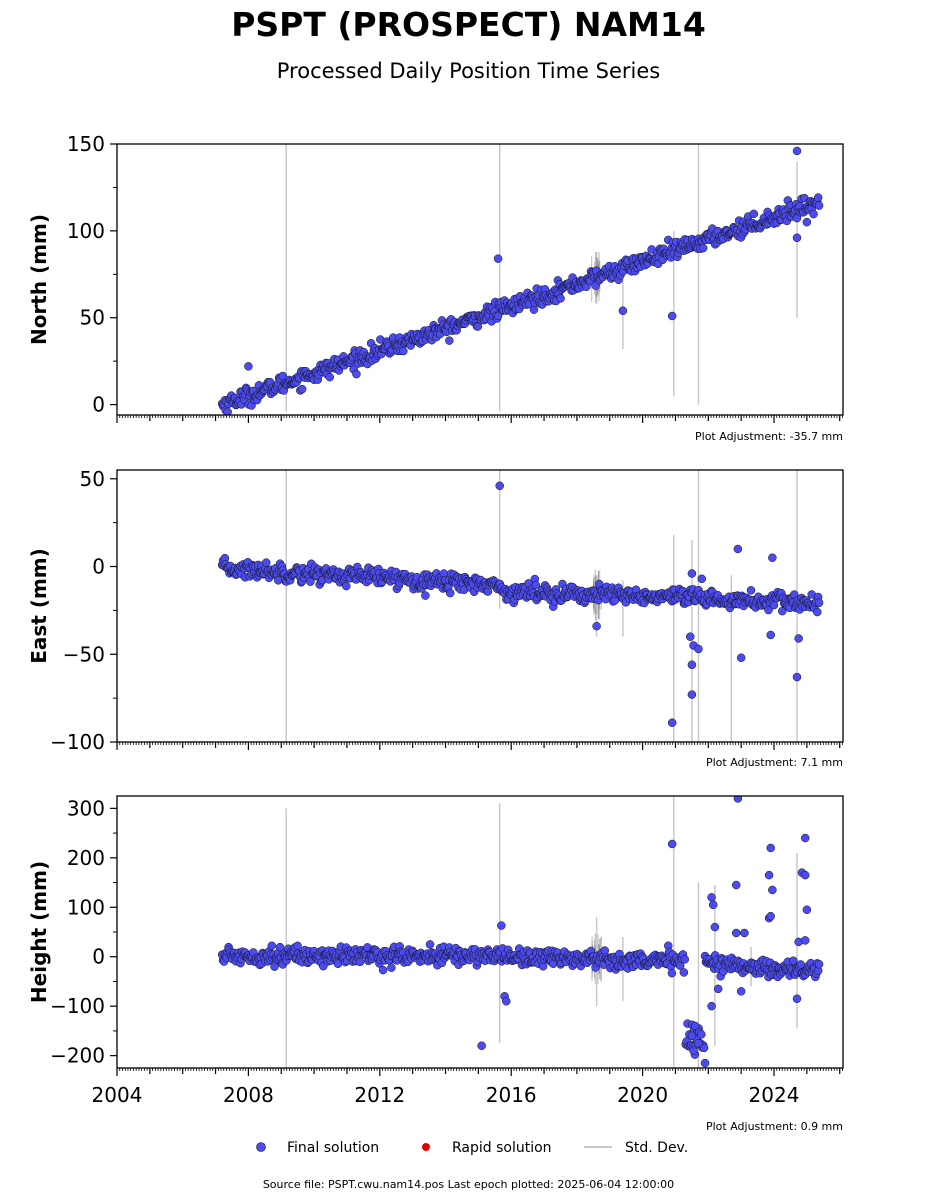  What do you see at coordinates (333, 1148) in the screenshot?
I see `legend-final-label: Final solution` at bounding box center [333, 1148].